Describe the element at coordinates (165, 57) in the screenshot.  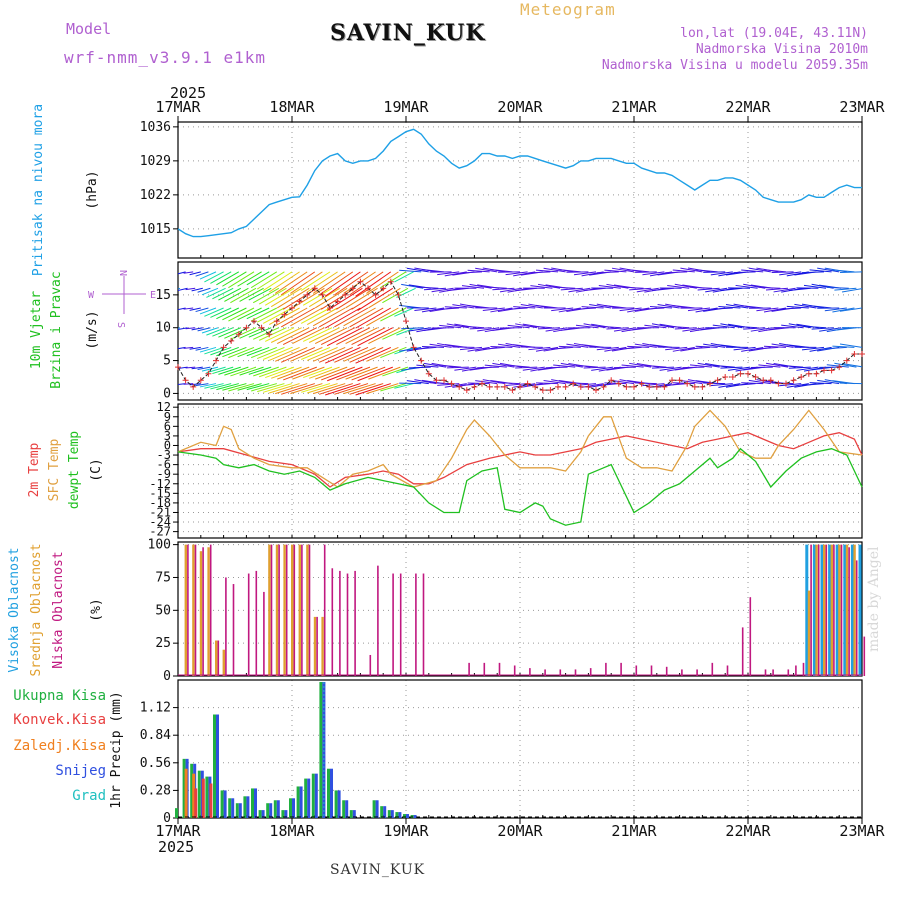
I see `model-name: wrf-nmm_v3.9.1 e1km` at that location.